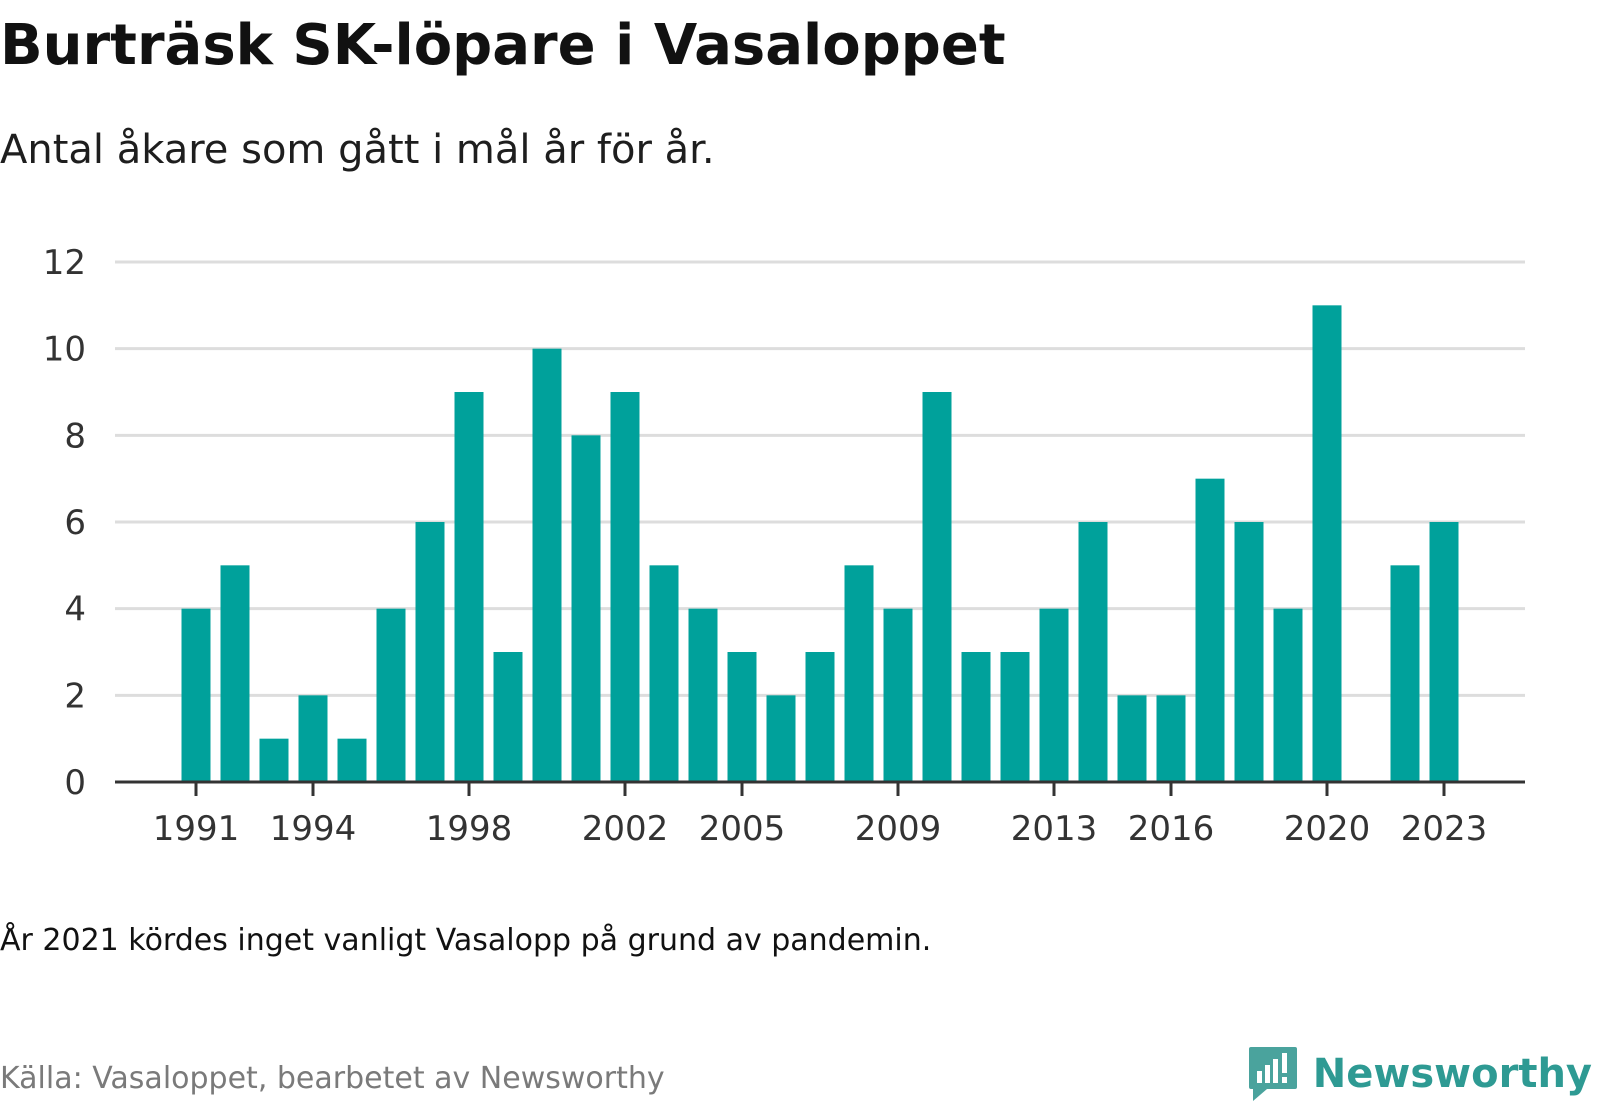  What do you see at coordinates (430, 652) in the screenshot?
I see `bar-1997` at bounding box center [430, 652].